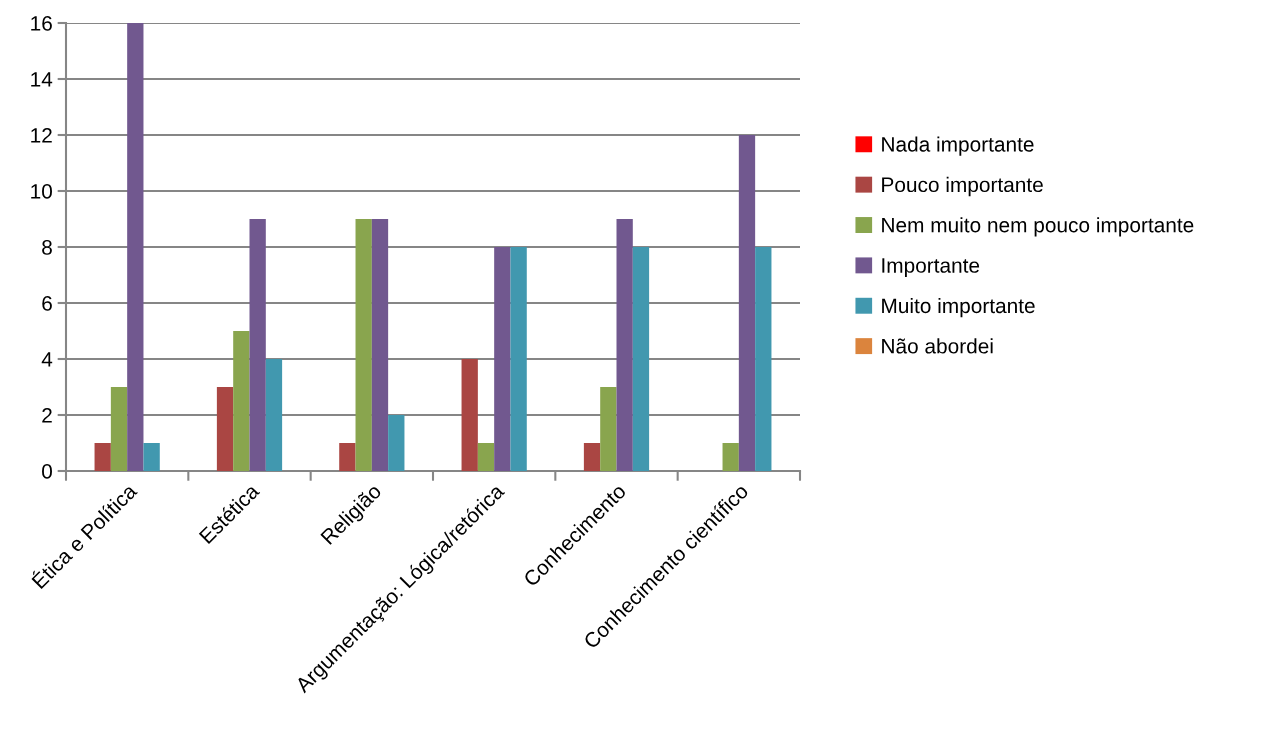 The height and width of the screenshot is (744, 1275). What do you see at coordinates (47, 359) in the screenshot?
I see `y-tick-label: 4` at bounding box center [47, 359].